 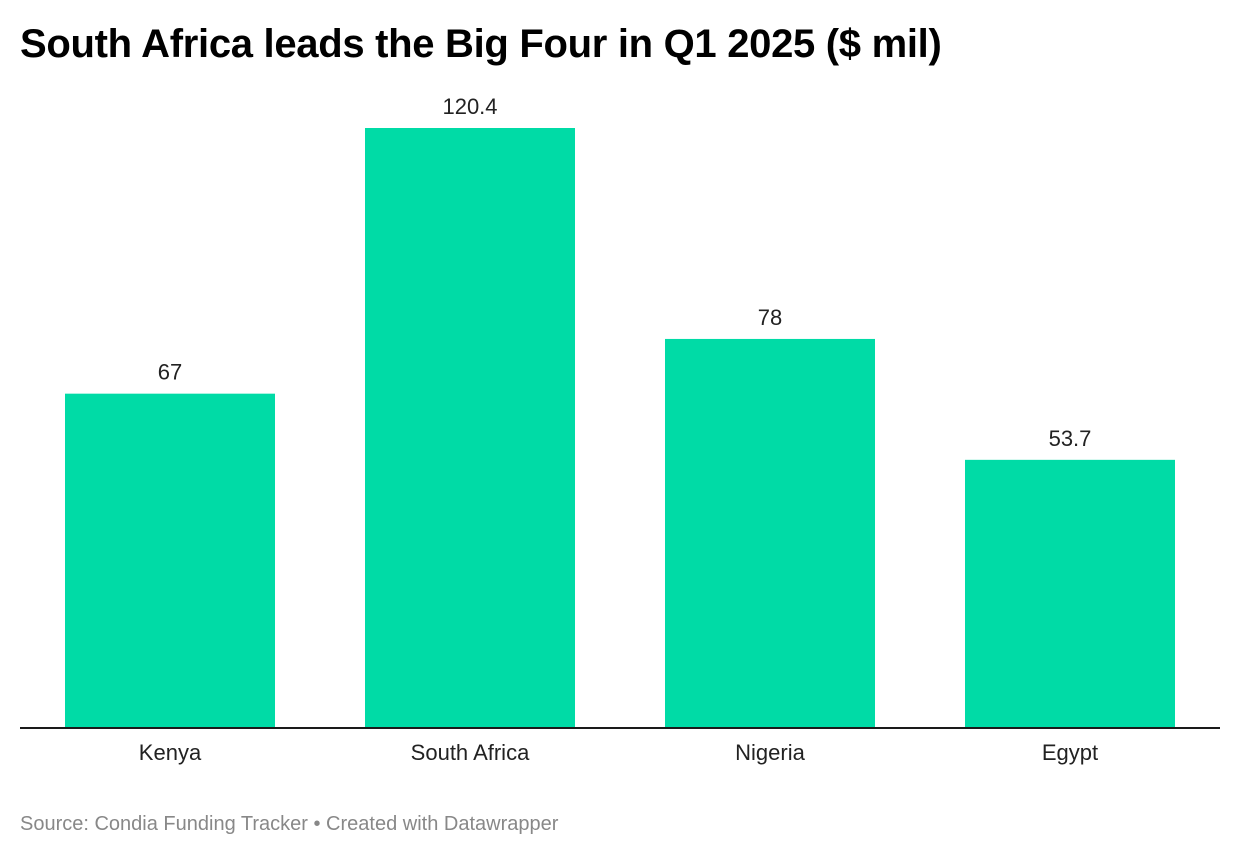 What do you see at coordinates (1070, 752) in the screenshot?
I see `x-tick-label: Egypt` at bounding box center [1070, 752].